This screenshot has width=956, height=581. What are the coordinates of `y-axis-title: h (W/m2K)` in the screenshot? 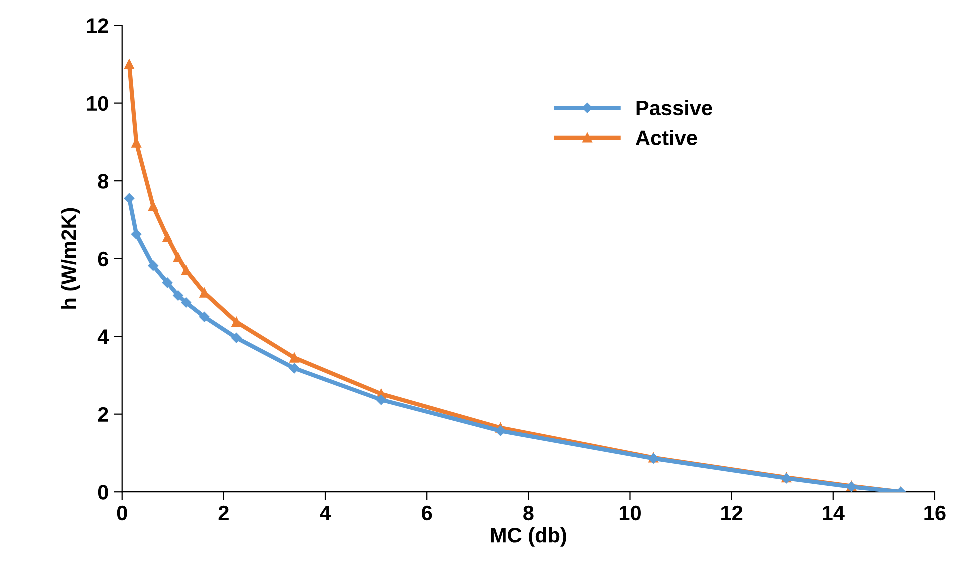 It's located at (70, 258).